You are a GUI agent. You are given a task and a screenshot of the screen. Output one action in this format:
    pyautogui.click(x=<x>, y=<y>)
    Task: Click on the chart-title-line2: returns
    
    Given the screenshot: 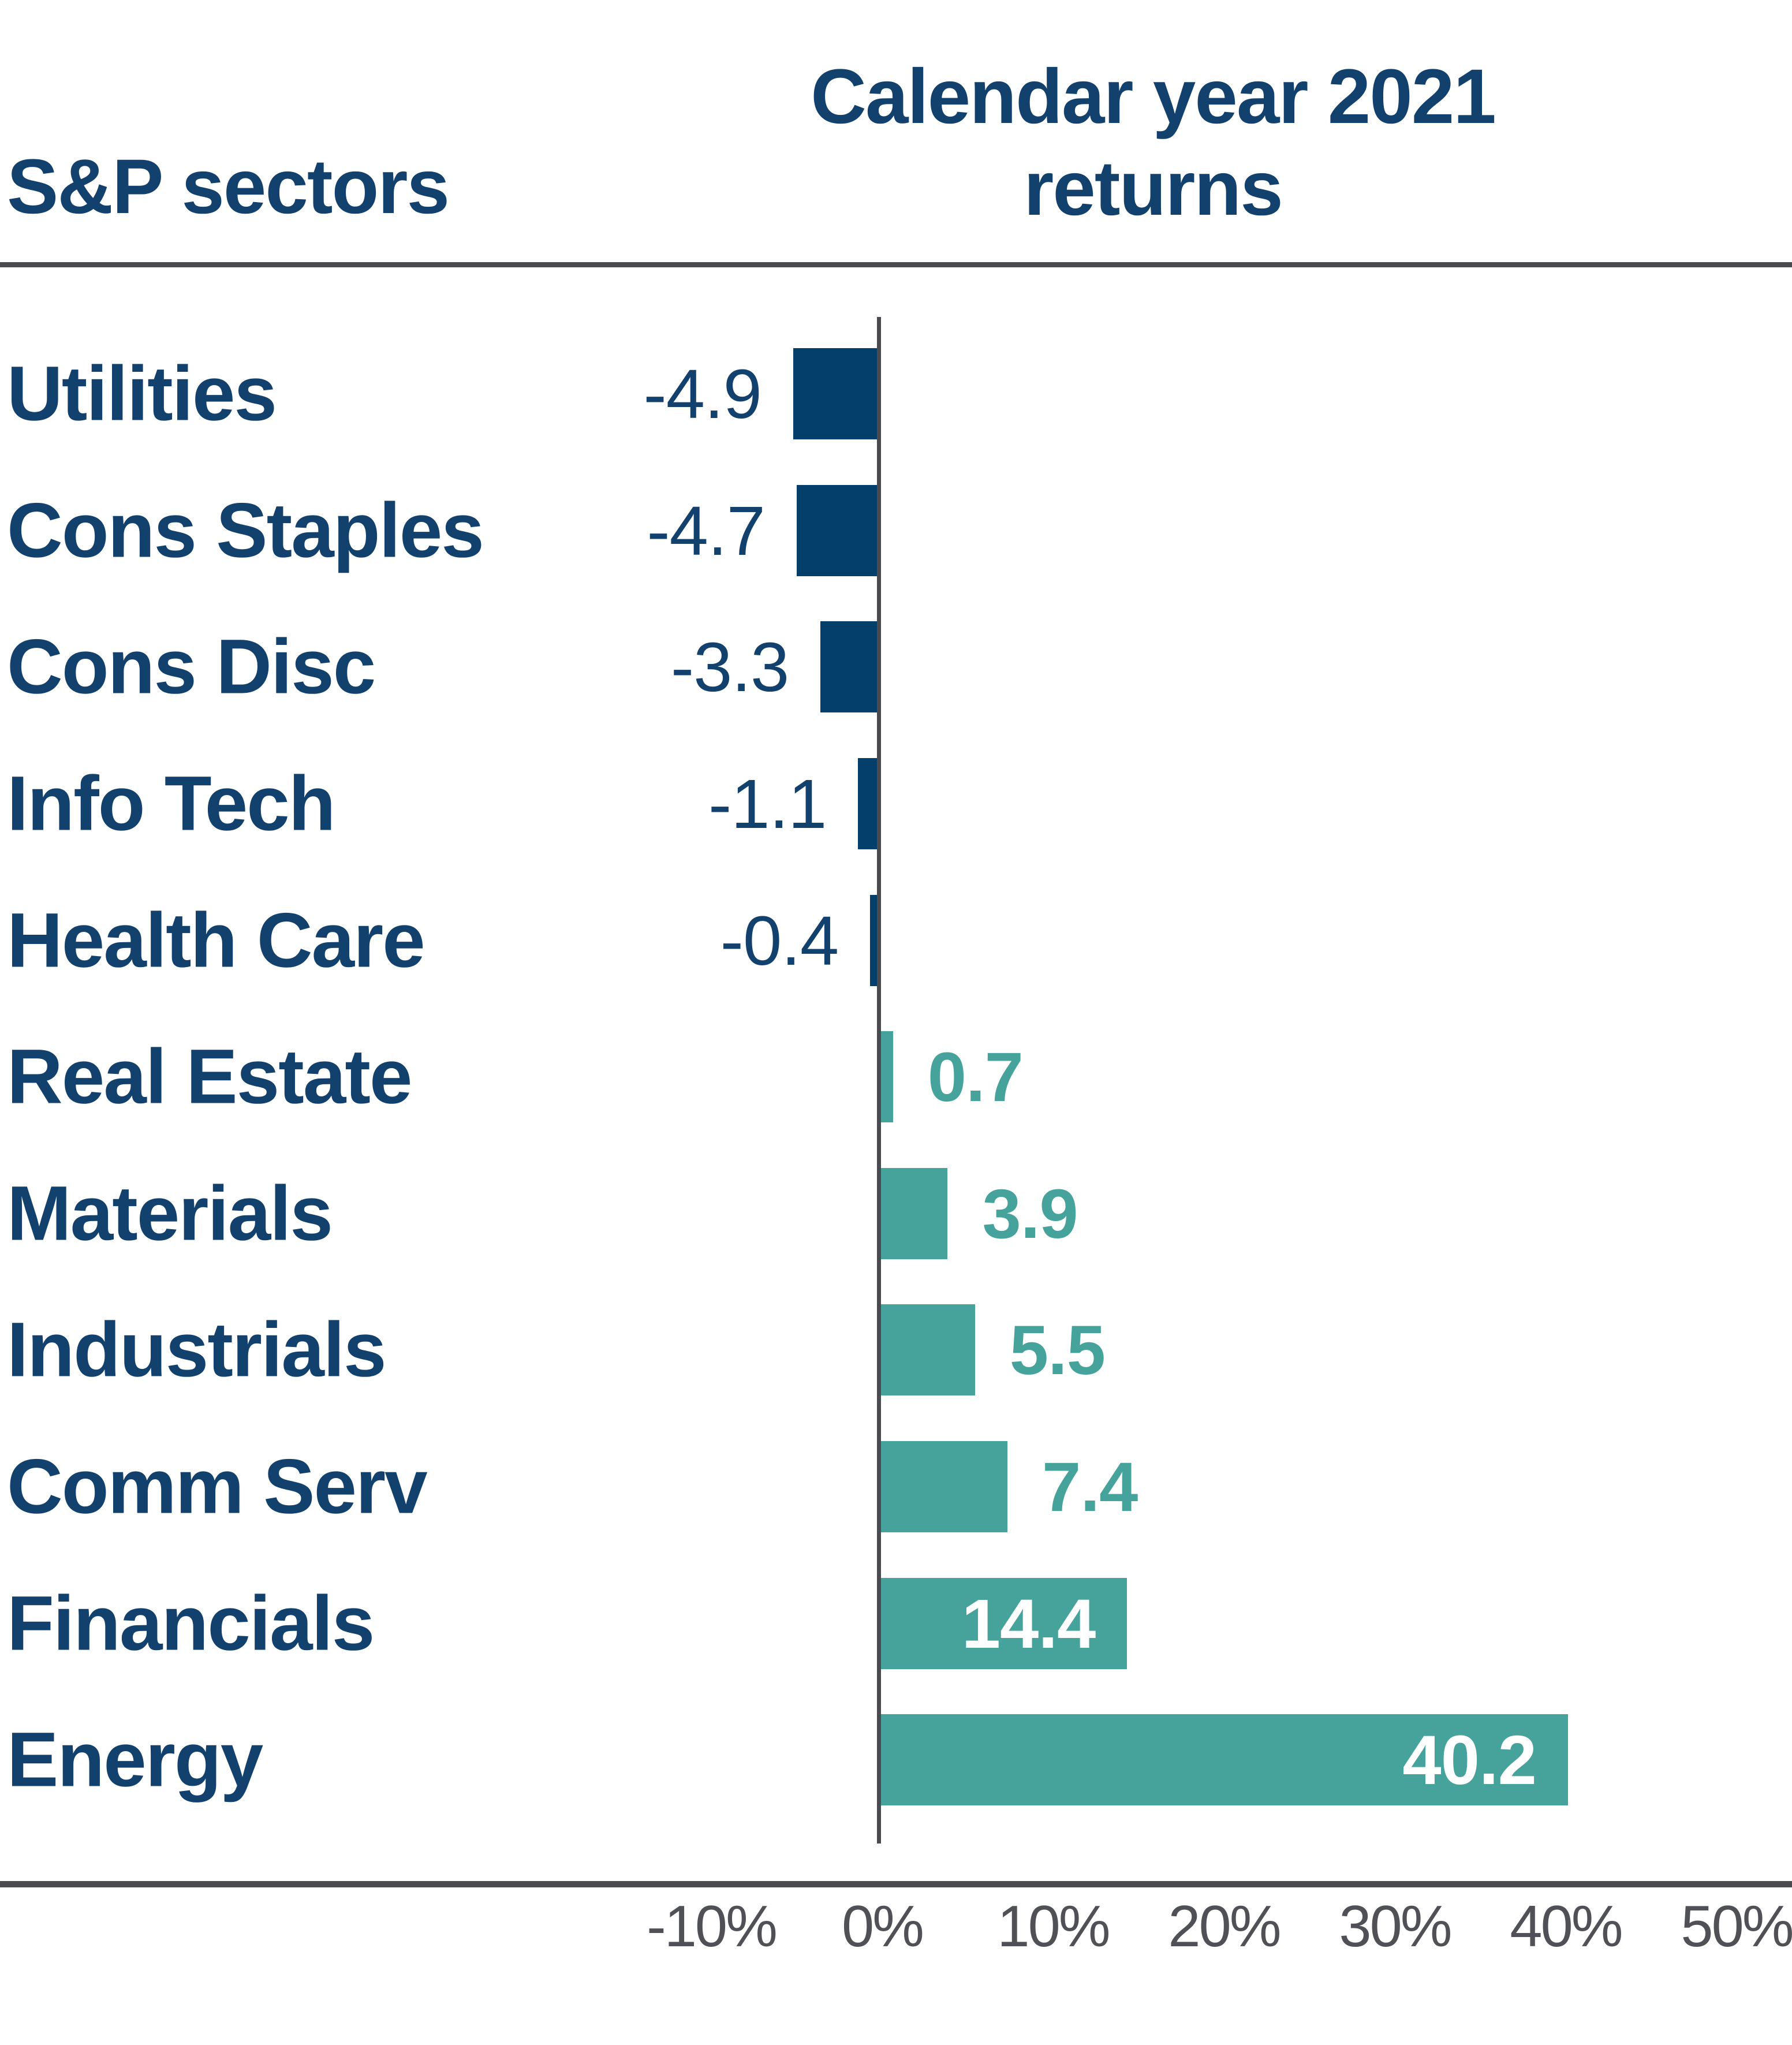 What is the action you would take?
    pyautogui.click(x=1153, y=188)
    